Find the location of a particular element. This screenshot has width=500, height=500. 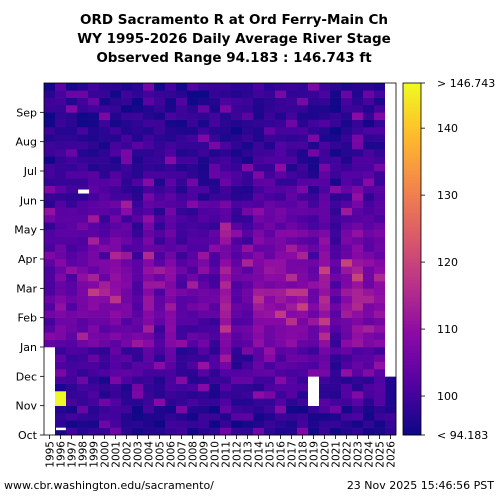

colorbar-tick-label: 120 is located at coordinates (447, 262).